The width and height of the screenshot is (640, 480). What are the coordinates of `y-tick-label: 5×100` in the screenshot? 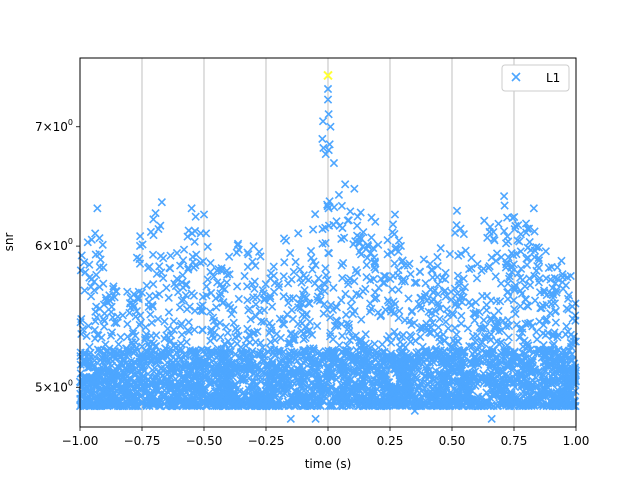 It's located at (54, 386).